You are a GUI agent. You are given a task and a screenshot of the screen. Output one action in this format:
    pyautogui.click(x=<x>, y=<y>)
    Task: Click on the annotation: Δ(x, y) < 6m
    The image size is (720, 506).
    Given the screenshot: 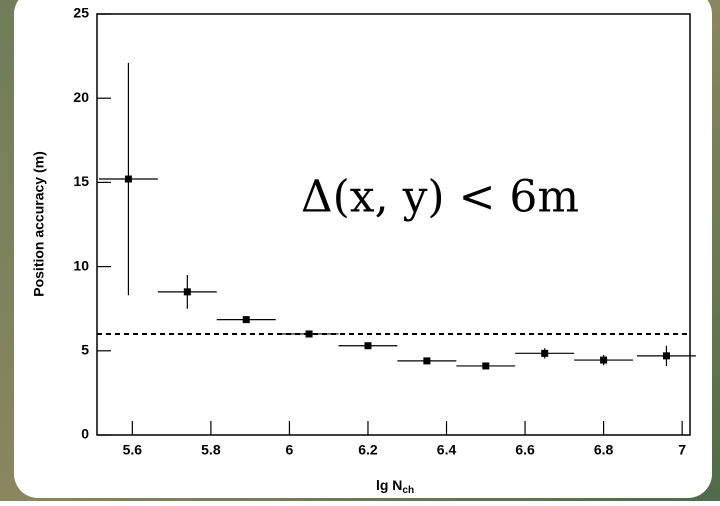 What is the action you would take?
    pyautogui.click(x=440, y=197)
    